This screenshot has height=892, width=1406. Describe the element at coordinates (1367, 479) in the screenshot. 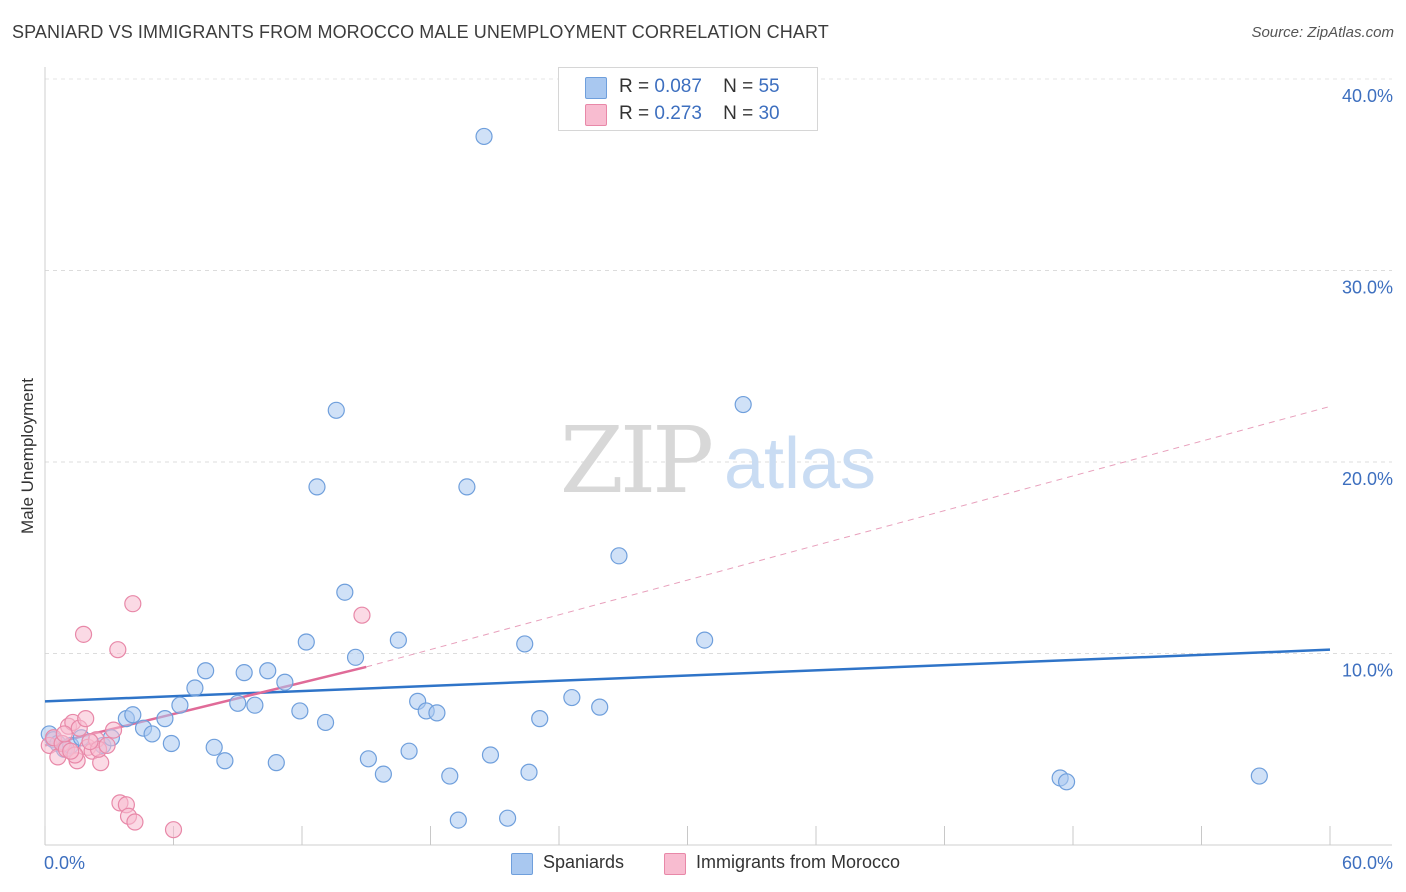

I see `y-tick-label-1: 20.0%` at that location.